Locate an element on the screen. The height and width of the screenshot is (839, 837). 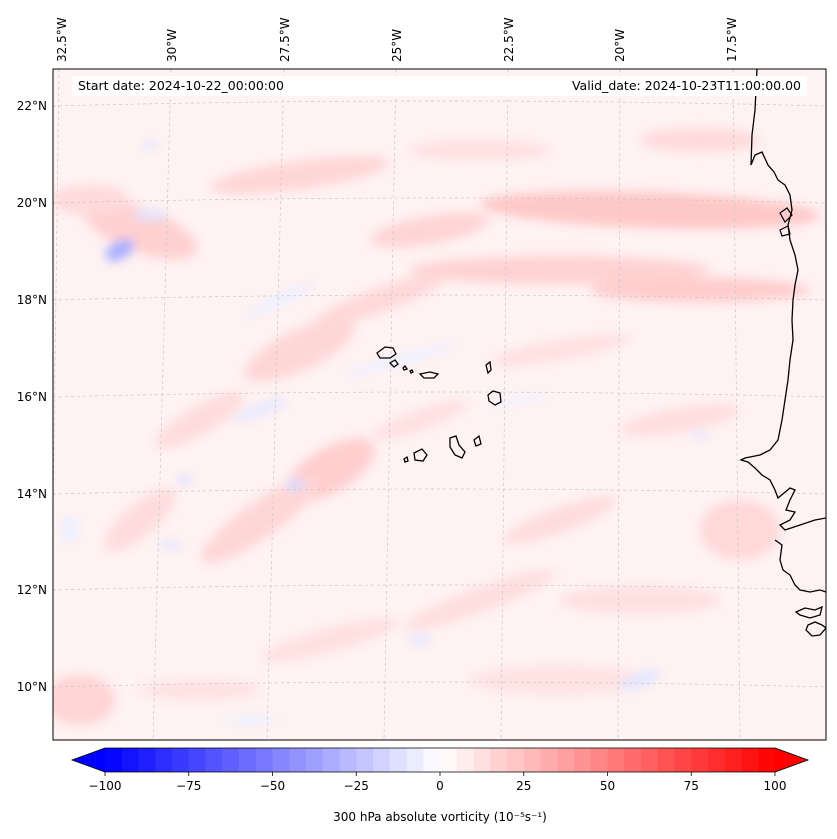
colorbar-tick-label: 50 is located at coordinates (607, 786).